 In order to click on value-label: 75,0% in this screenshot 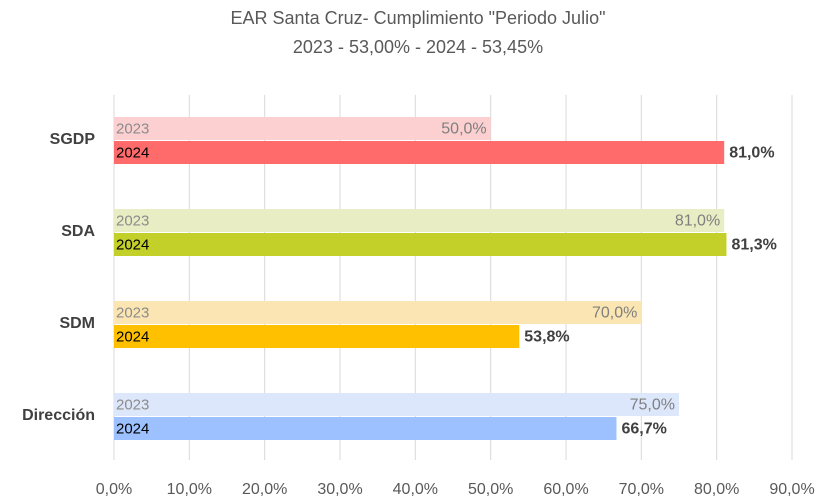, I will do `click(652, 405)`.